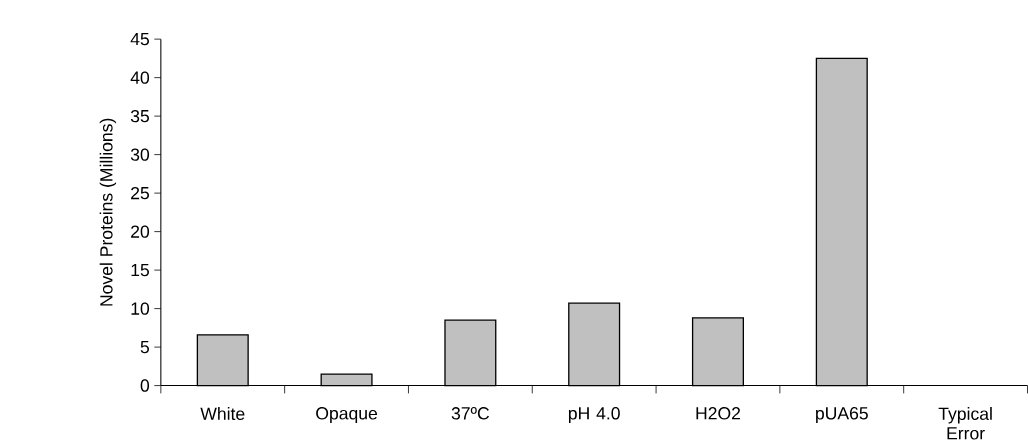 This screenshot has width=1028, height=448. What do you see at coordinates (140, 154) in the screenshot?
I see `y-tick-label: 30` at bounding box center [140, 154].